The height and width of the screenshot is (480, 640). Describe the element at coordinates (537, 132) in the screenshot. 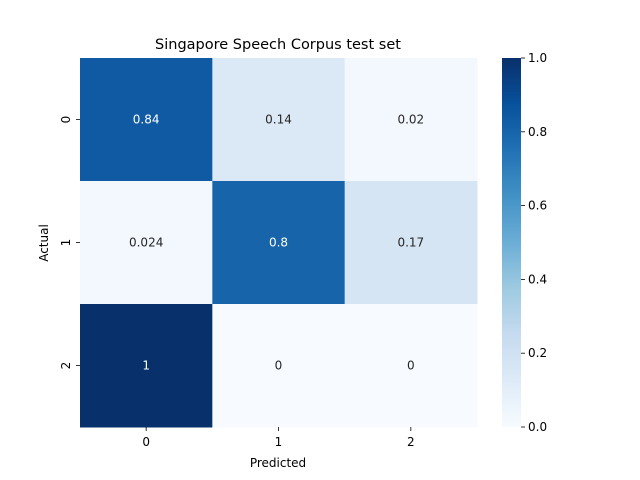

I see `colorbar-tick-label: 0.8` at that location.